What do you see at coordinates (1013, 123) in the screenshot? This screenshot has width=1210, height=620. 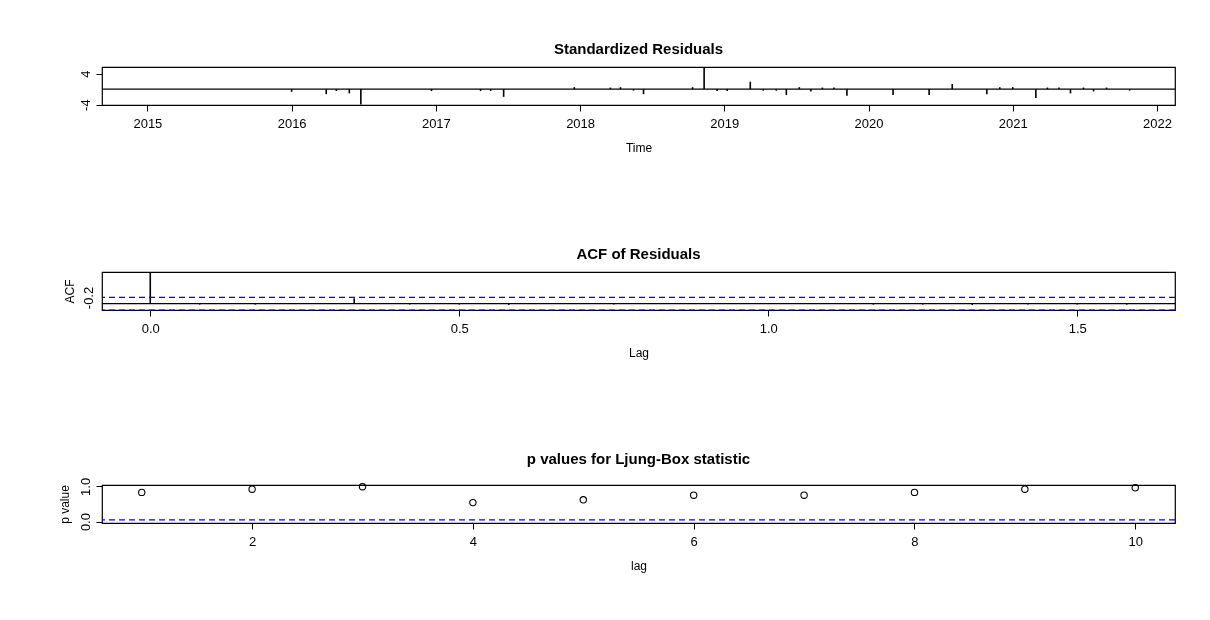 I see `x-tick-label: 2021` at bounding box center [1013, 123].